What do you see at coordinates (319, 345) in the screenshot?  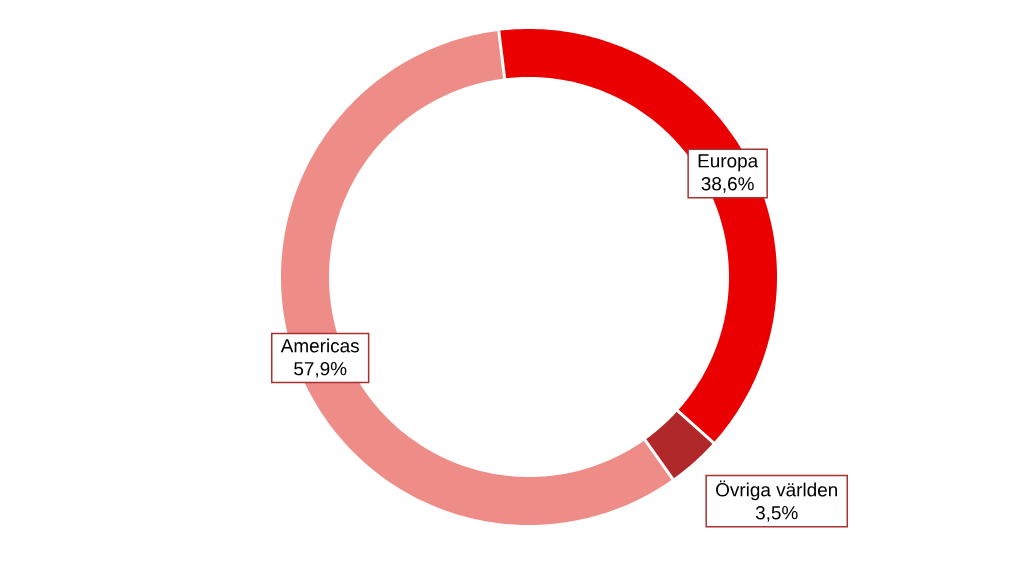 I see `slice-label: Americas` at bounding box center [319, 345].